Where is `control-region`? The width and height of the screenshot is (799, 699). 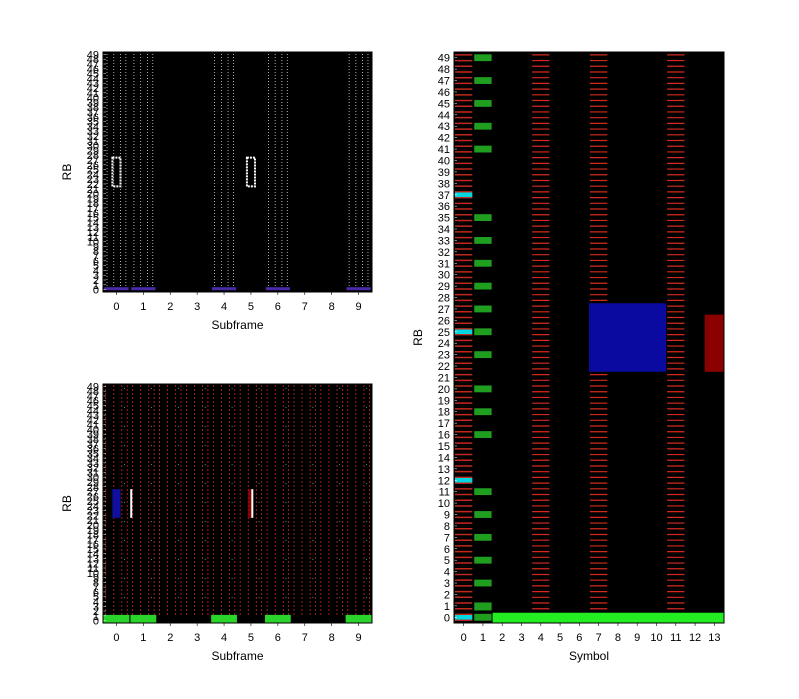 control-region is located at coordinates (143, 618).